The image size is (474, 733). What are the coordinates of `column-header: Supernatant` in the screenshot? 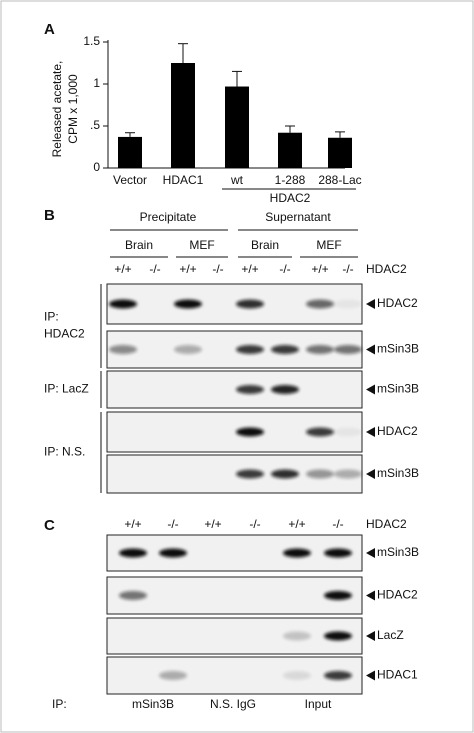 It's located at (298, 217).